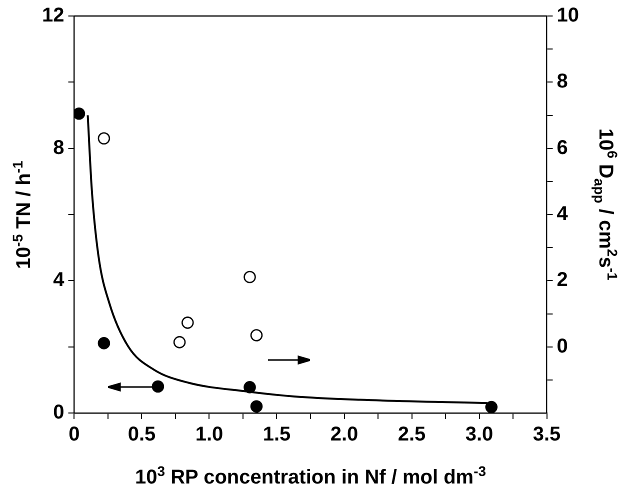 This screenshot has height=497, width=627. Describe the element at coordinates (562, 280) in the screenshot. I see `y2-tick-label: 2` at that location.